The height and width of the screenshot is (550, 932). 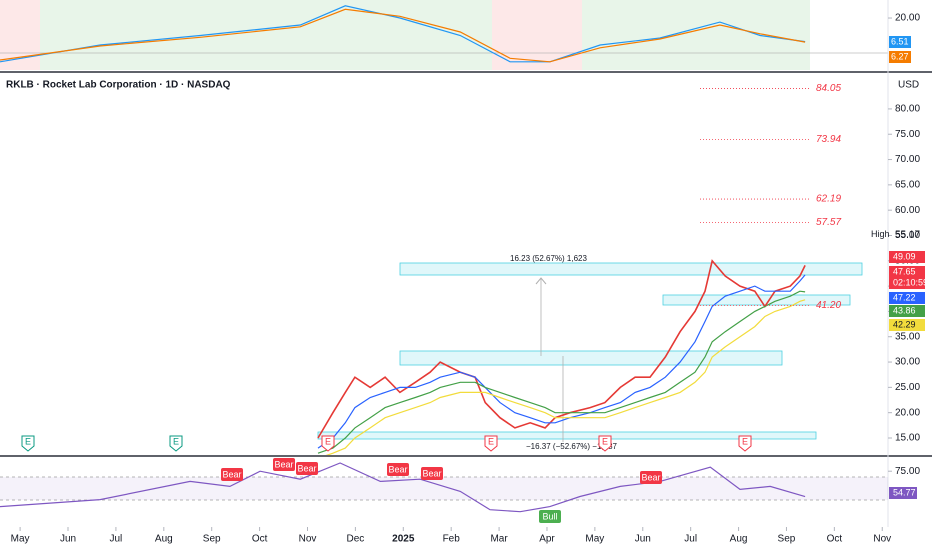 I want to click on y-tick-label: 25.00, so click(x=907, y=387).